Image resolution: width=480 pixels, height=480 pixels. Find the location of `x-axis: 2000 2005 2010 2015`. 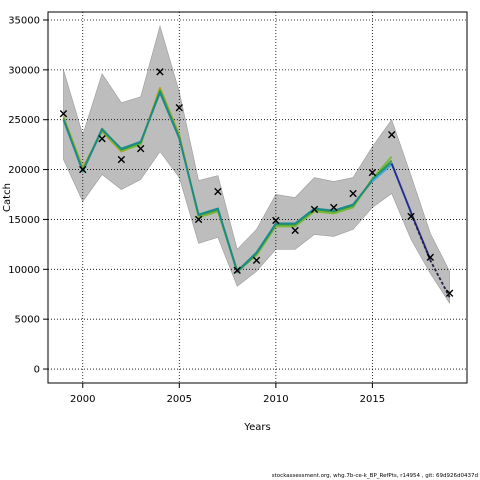

x-axis: 2000 2005 2010 2015 is located at coordinates (227, 394).